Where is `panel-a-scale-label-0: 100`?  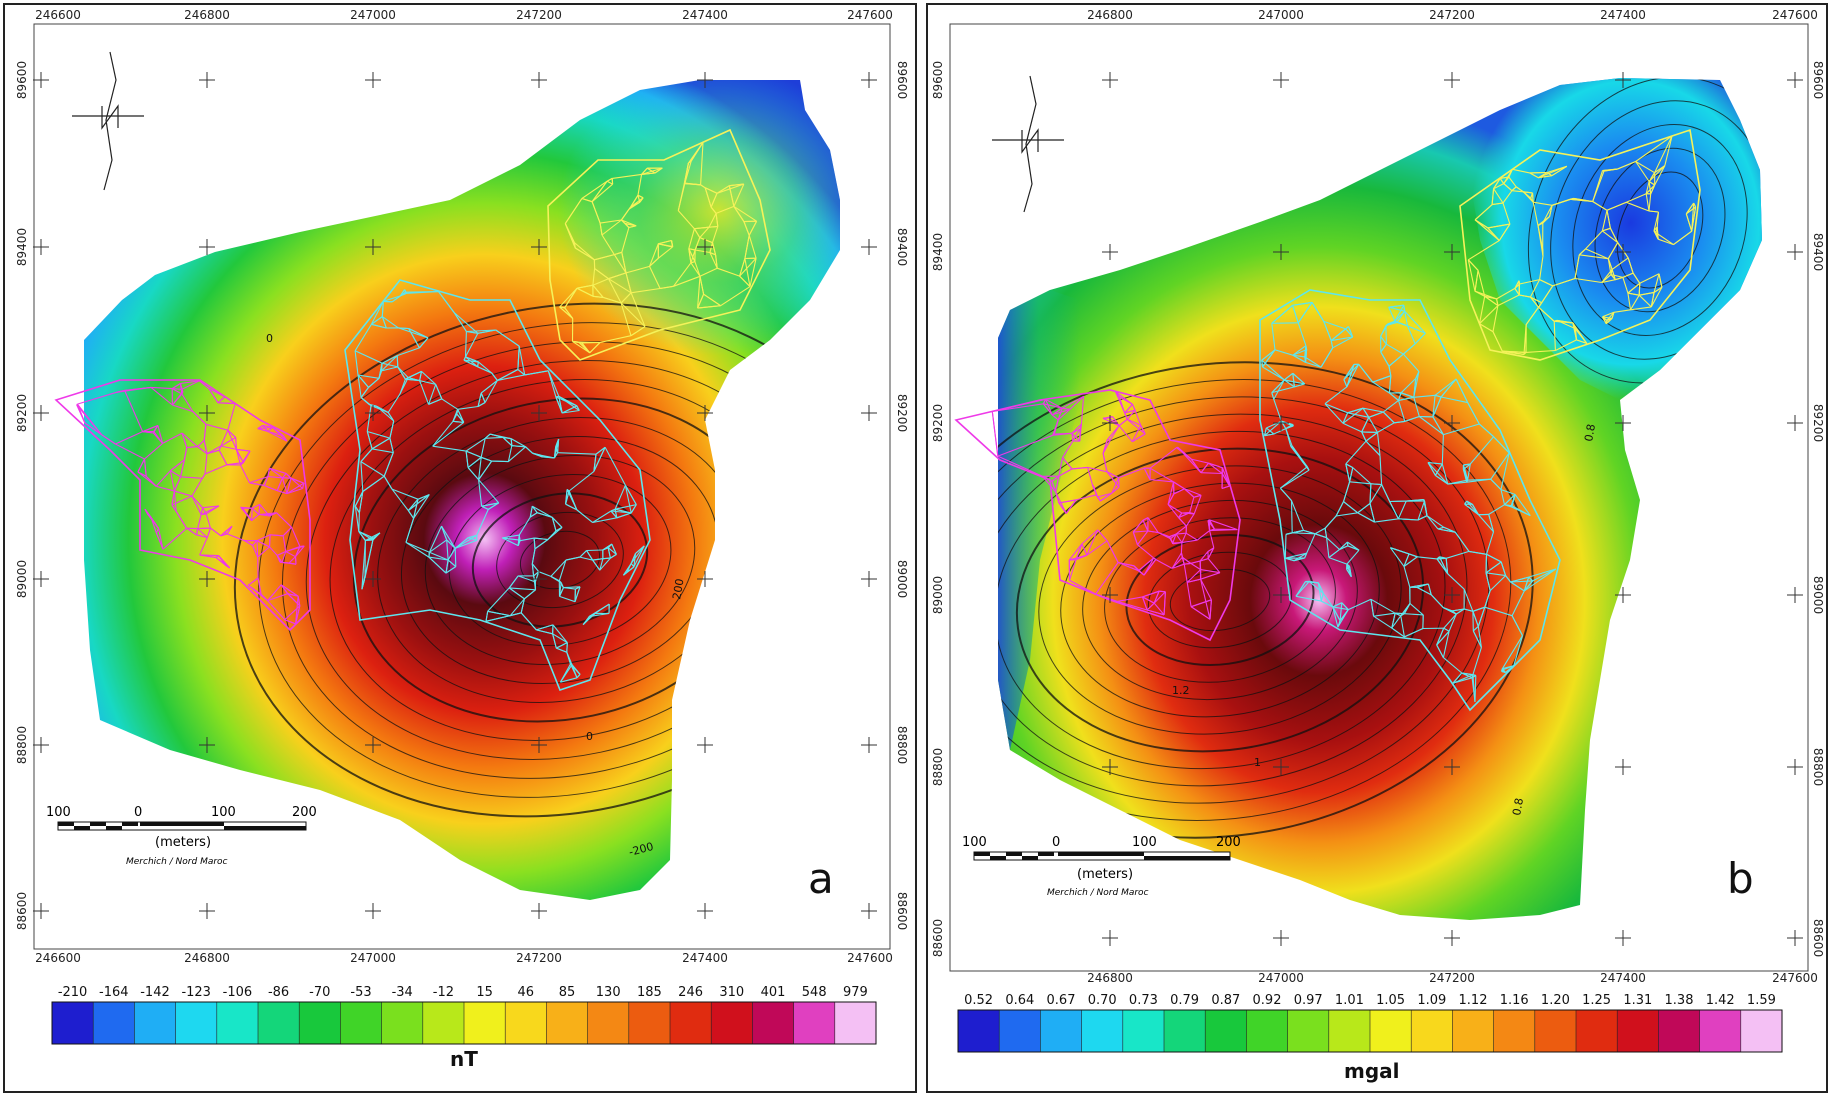 panel-a-scale-label-0: 100 is located at coordinates (58, 812).